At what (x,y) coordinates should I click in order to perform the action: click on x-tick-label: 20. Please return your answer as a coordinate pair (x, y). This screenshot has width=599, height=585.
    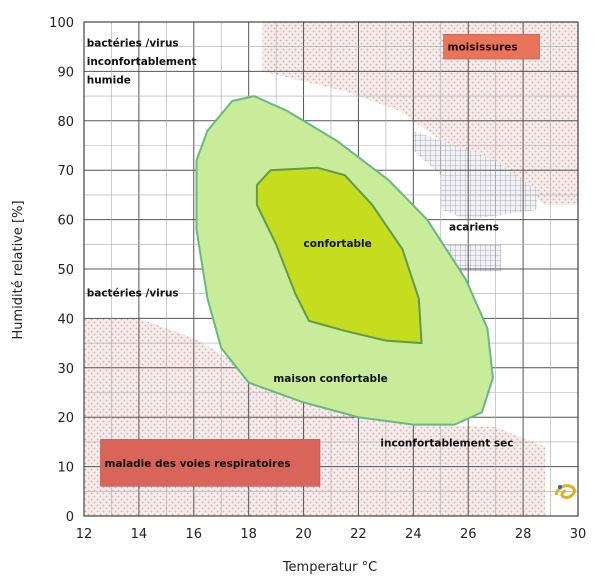
    Looking at the image, I should click on (303, 534).